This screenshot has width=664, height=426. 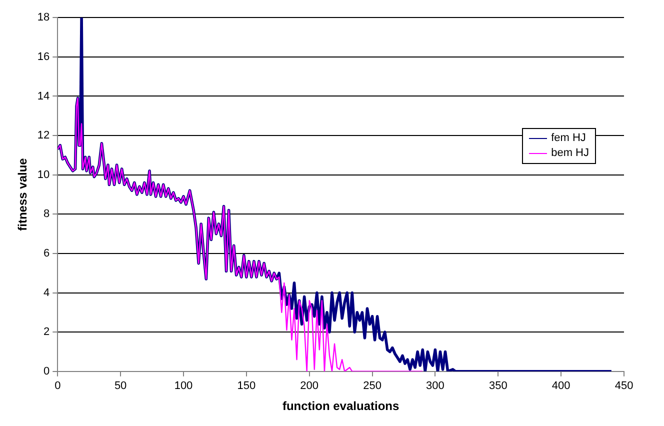 What do you see at coordinates (43, 56) in the screenshot?
I see `y-tick-label: 16` at bounding box center [43, 56].